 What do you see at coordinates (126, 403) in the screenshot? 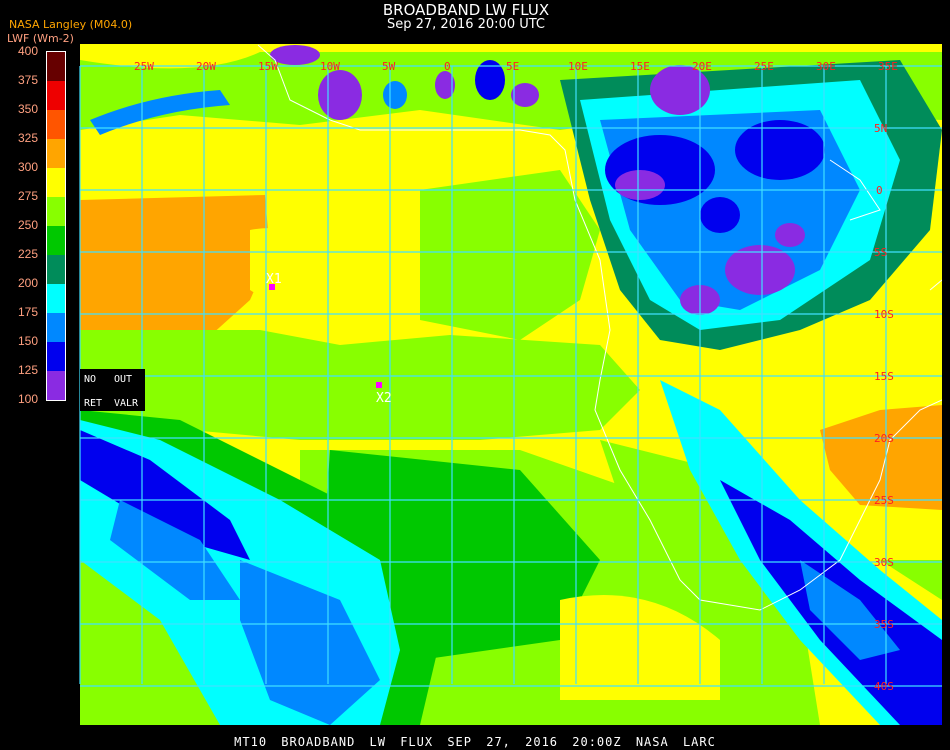
I see `valr-button: VALR` at bounding box center [126, 403].